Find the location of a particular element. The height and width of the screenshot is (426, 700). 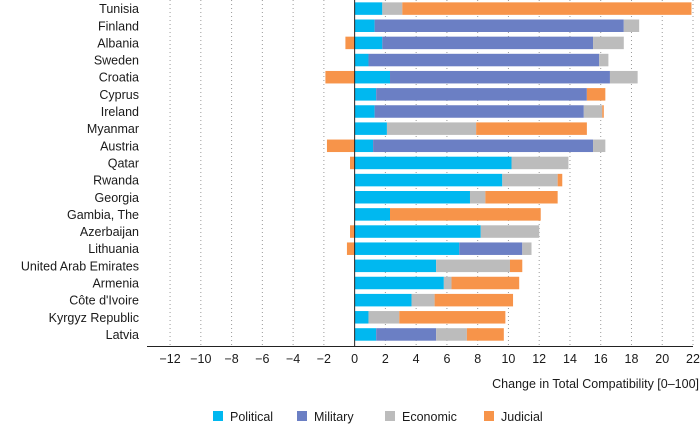

bar-military-austria is located at coordinates (483, 146).